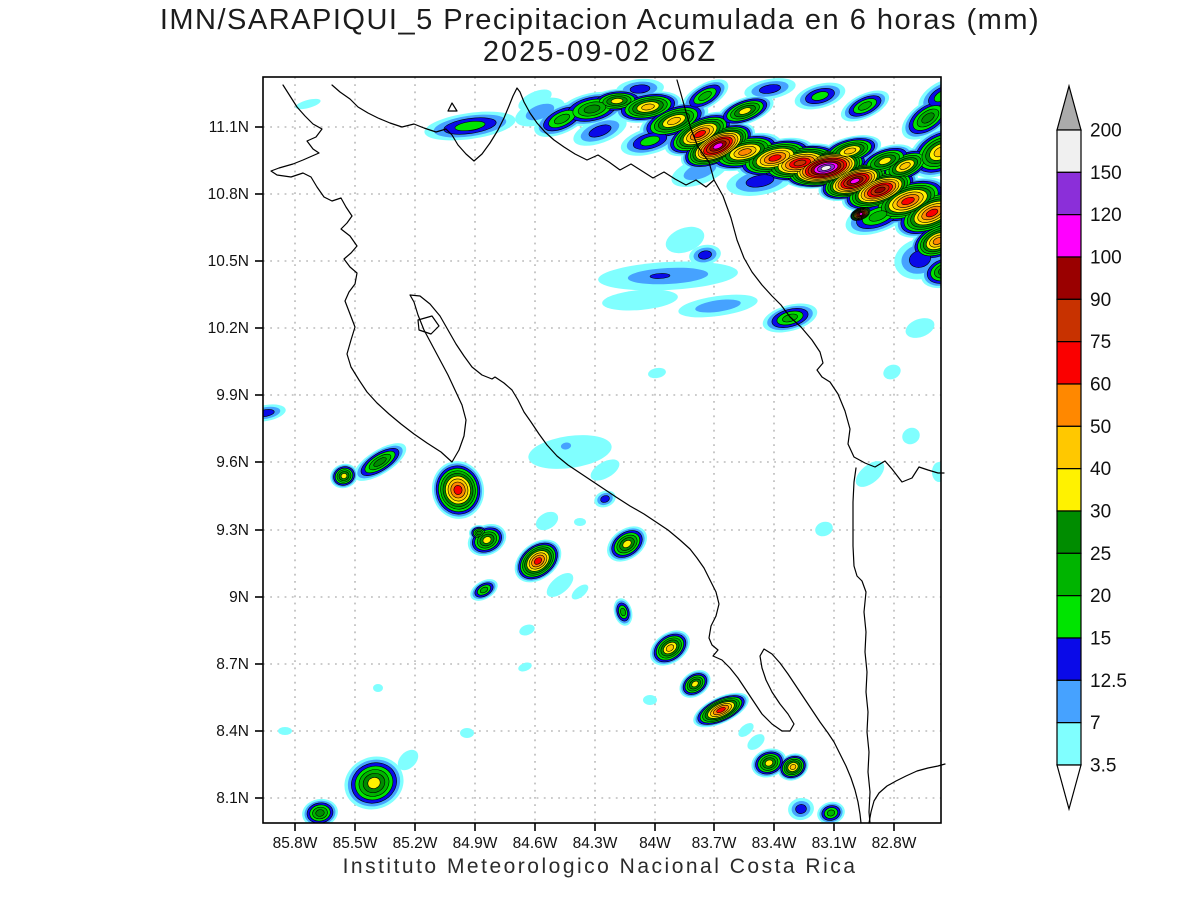  What do you see at coordinates (1100, 639) in the screenshot?
I see `colorbar-label: 15` at bounding box center [1100, 639].